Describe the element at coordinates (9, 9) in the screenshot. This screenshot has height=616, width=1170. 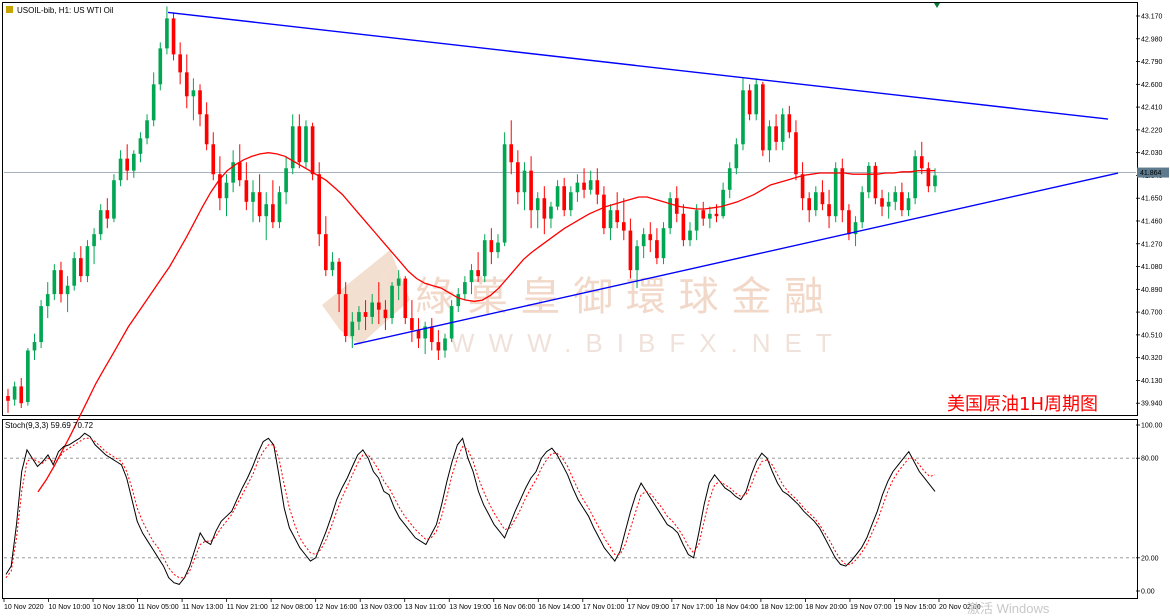
I see `symbol-icon` at that location.